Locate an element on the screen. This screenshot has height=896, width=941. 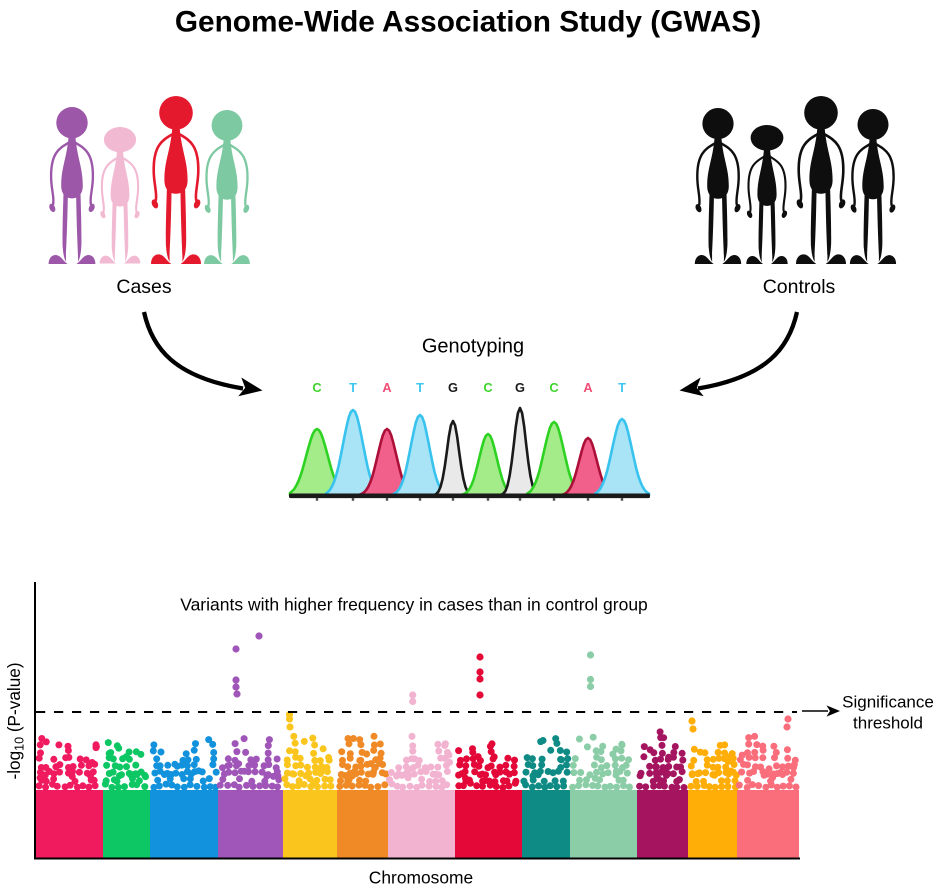
svg-text: Cases is located at coordinates (144, 287).